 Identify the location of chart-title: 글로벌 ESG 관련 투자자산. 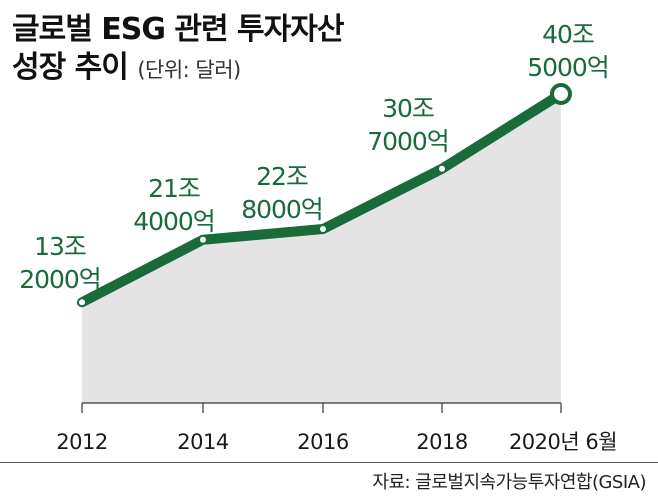
(178, 26).